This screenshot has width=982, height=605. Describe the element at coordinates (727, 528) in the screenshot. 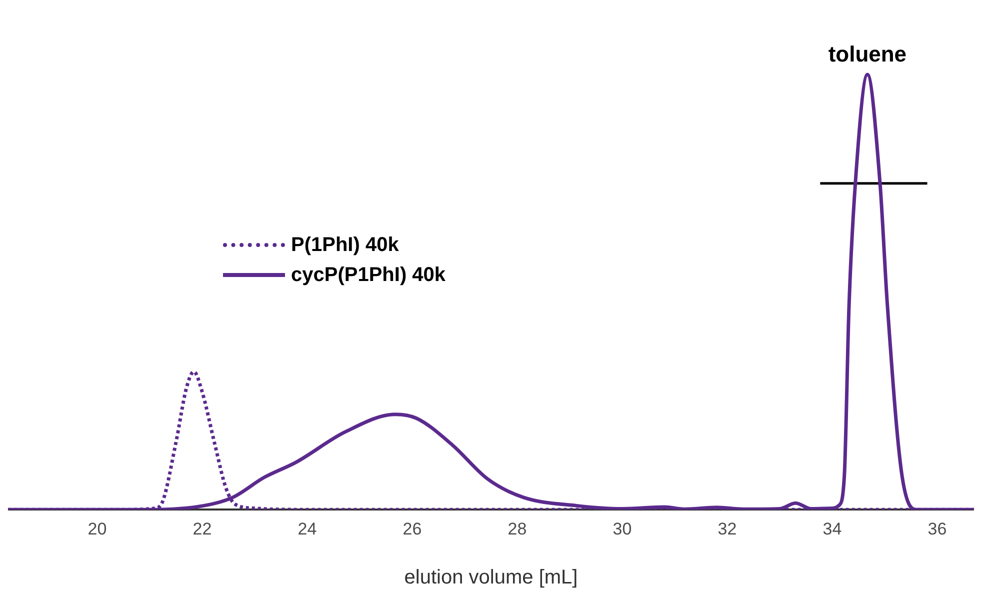

I see `x-tick-label: 32` at that location.